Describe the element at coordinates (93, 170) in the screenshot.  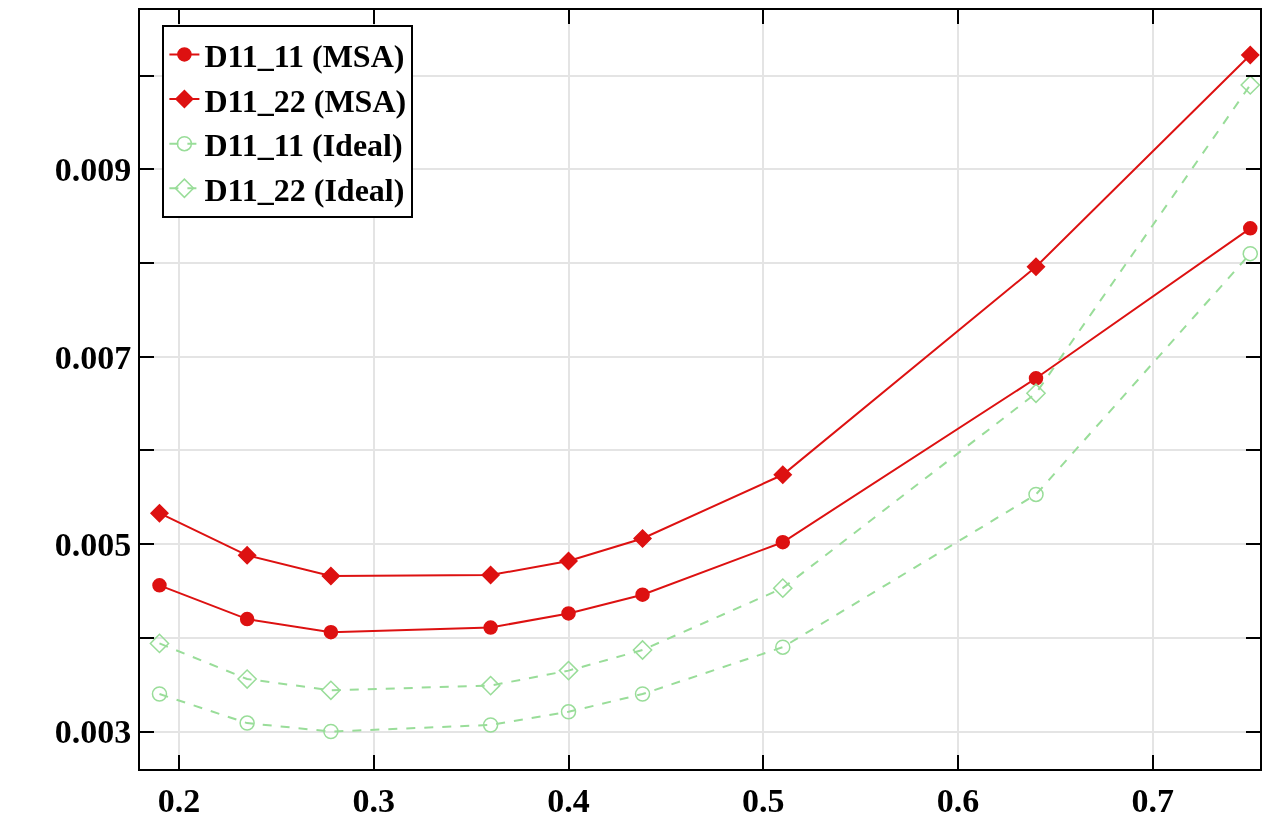
I see `y-tick-label: 0.009` at that location.